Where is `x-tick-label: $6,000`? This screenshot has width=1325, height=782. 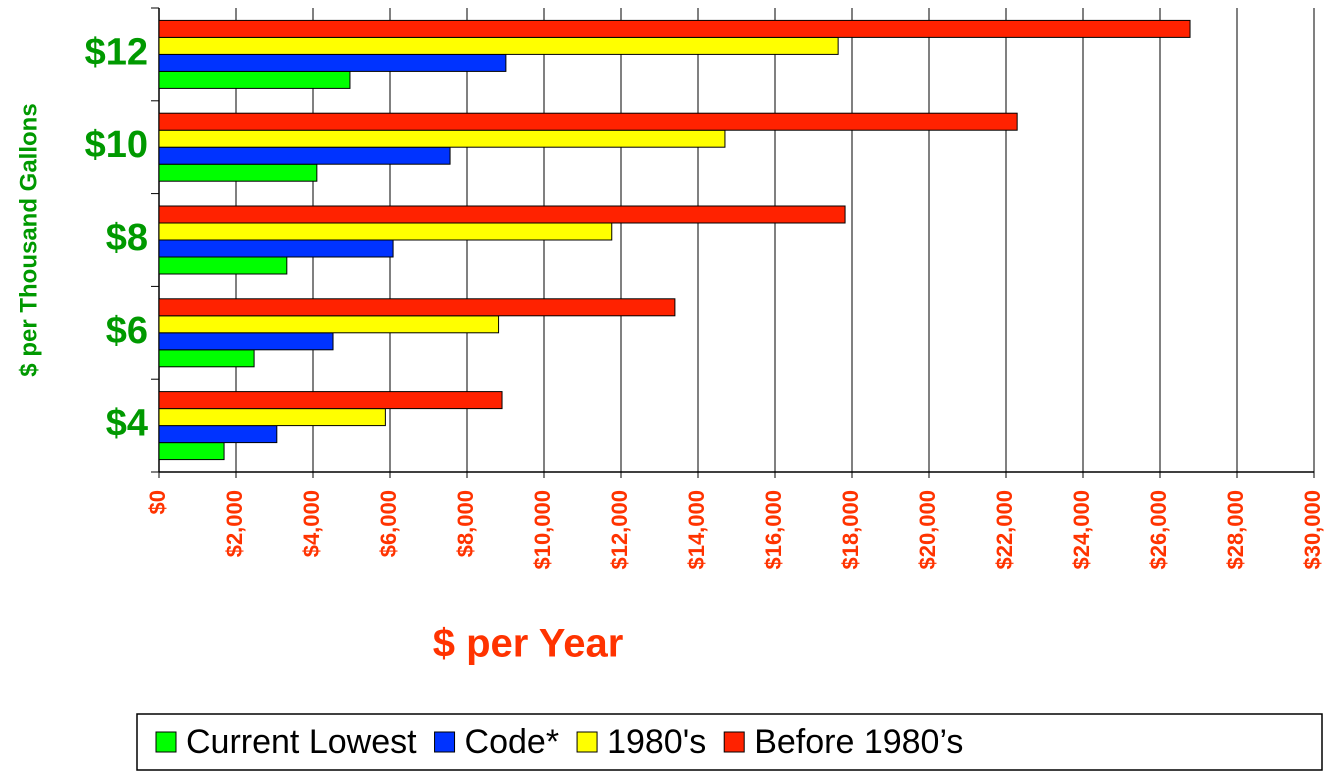
x-tick-label: $6,000 is located at coordinates (388, 523).